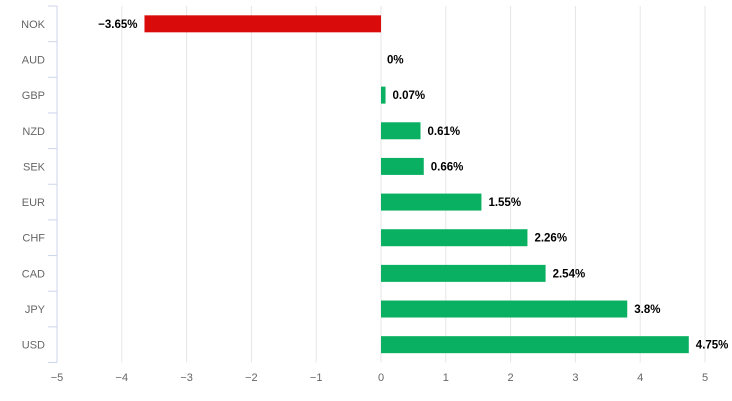  I want to click on bar-SEK, so click(402, 166).